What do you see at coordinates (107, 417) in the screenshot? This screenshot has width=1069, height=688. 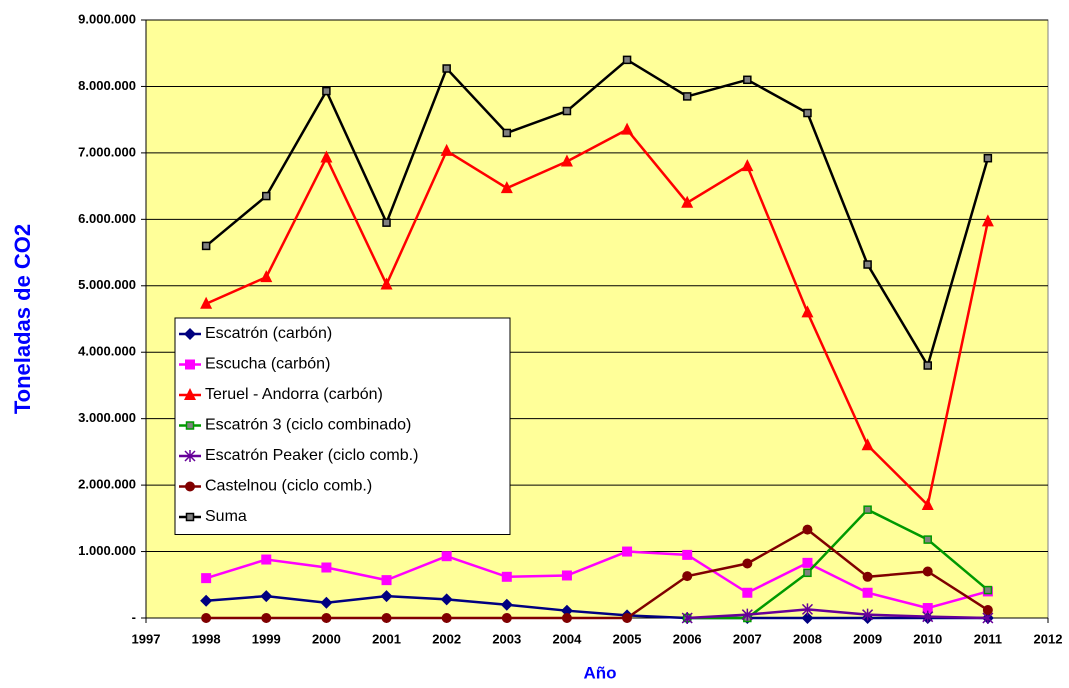 I see `y-tick-label: 3.000.000` at bounding box center [107, 417].